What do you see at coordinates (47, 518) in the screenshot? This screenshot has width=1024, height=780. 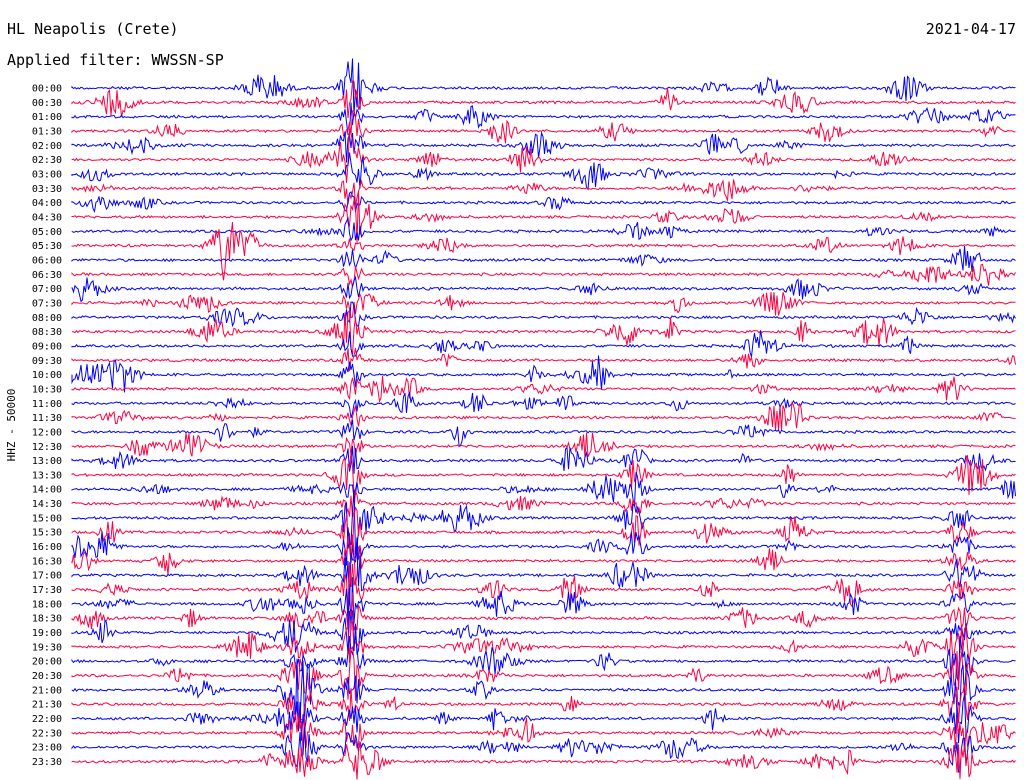 I see `time-tick-label: 15:00` at bounding box center [47, 518].